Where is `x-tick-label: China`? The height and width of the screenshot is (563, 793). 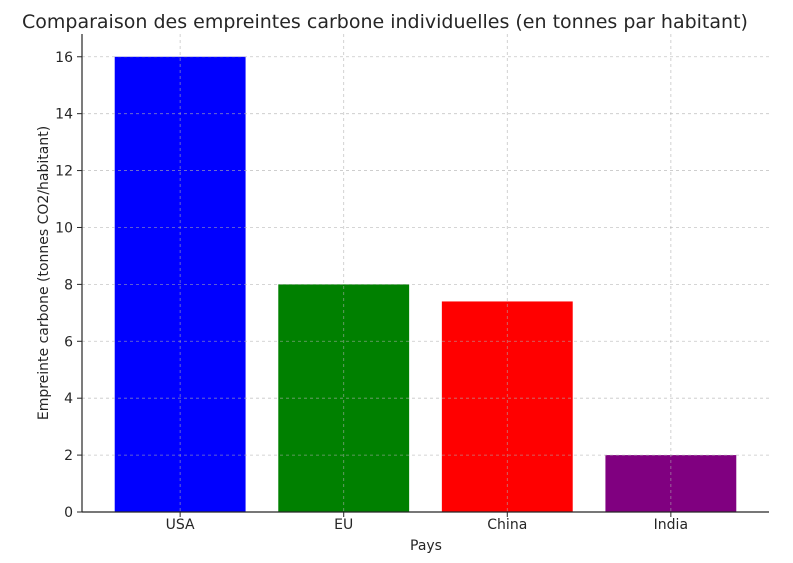
x-tick-label: China is located at coordinates (507, 525).